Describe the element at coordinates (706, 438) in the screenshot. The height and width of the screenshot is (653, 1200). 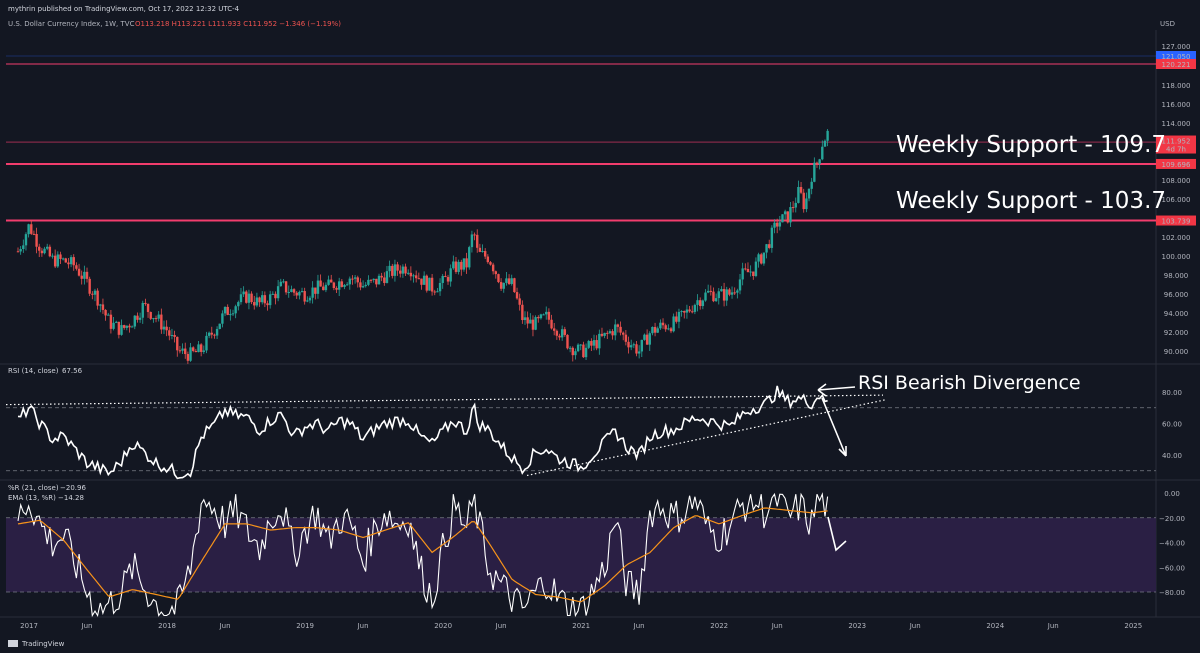
I see `rsi-bottom-trendline` at that location.